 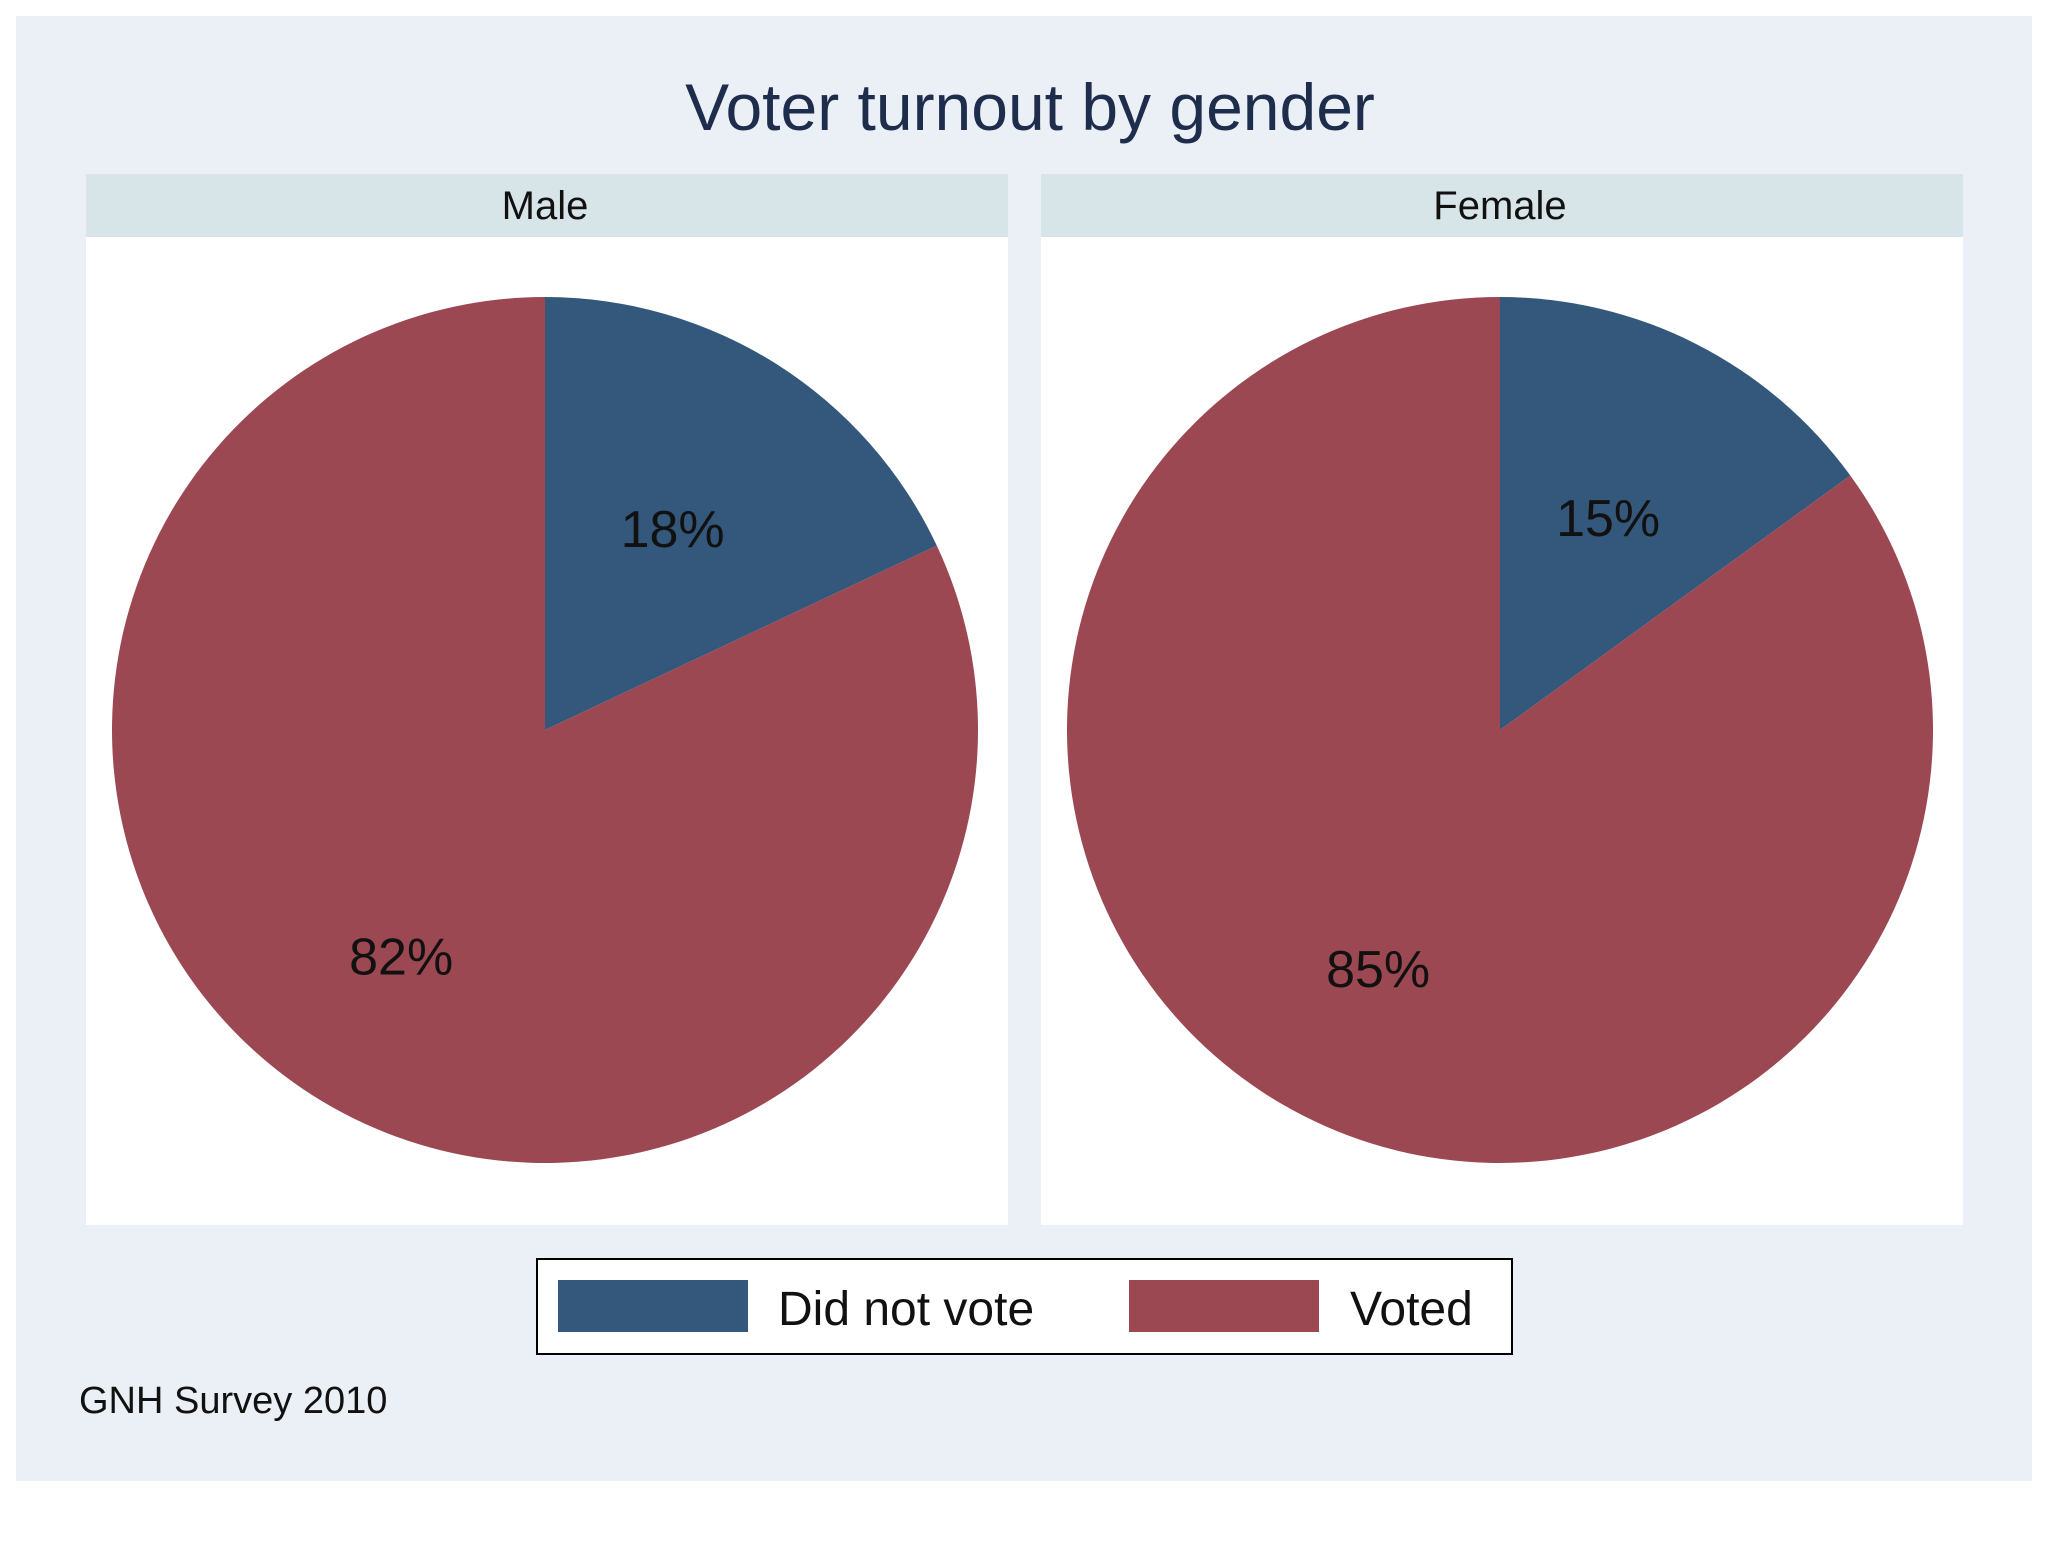 I want to click on panel-female-label: Female, so click(x=1499, y=206).